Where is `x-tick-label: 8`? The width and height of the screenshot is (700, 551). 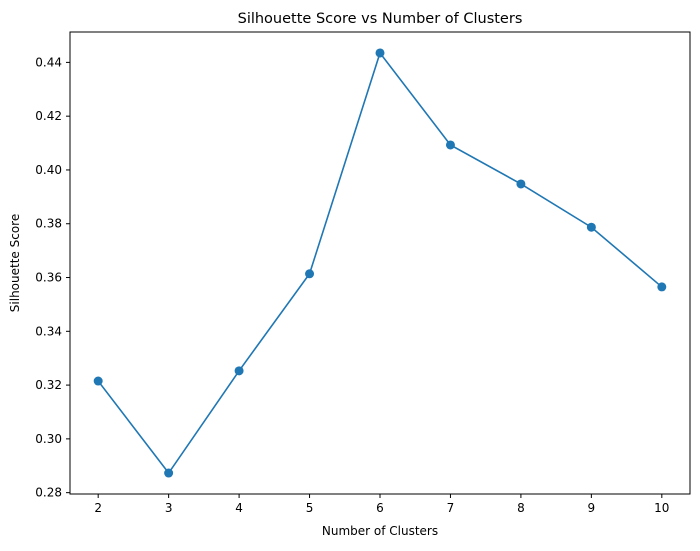
x-tick-label: 8 is located at coordinates (521, 508).